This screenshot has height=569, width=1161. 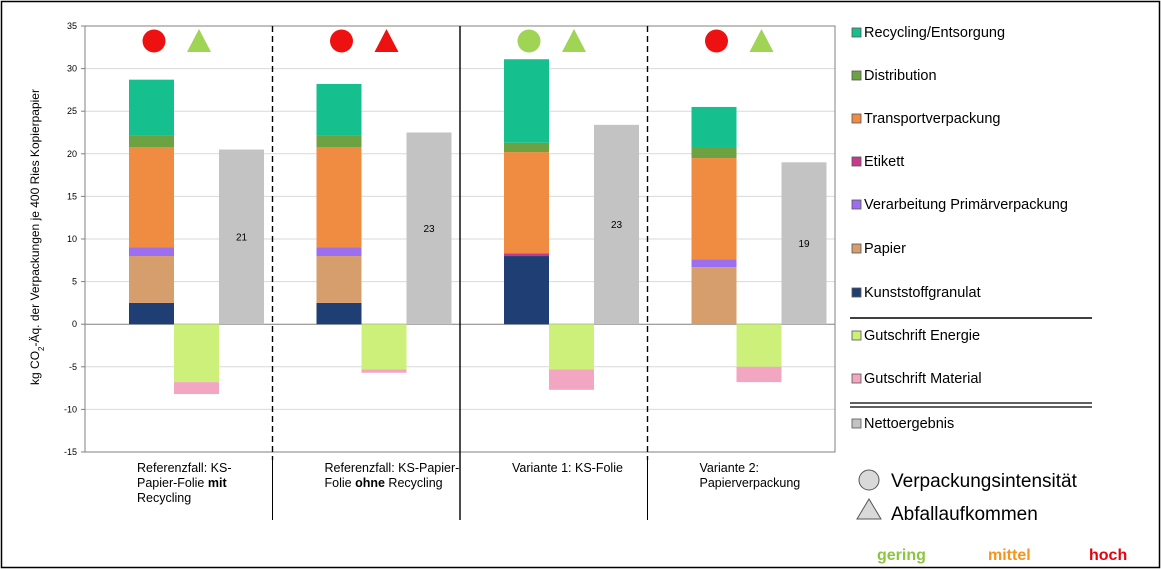 What do you see at coordinates (74, 282) in the screenshot?
I see `y-tick-label: 5` at bounding box center [74, 282].